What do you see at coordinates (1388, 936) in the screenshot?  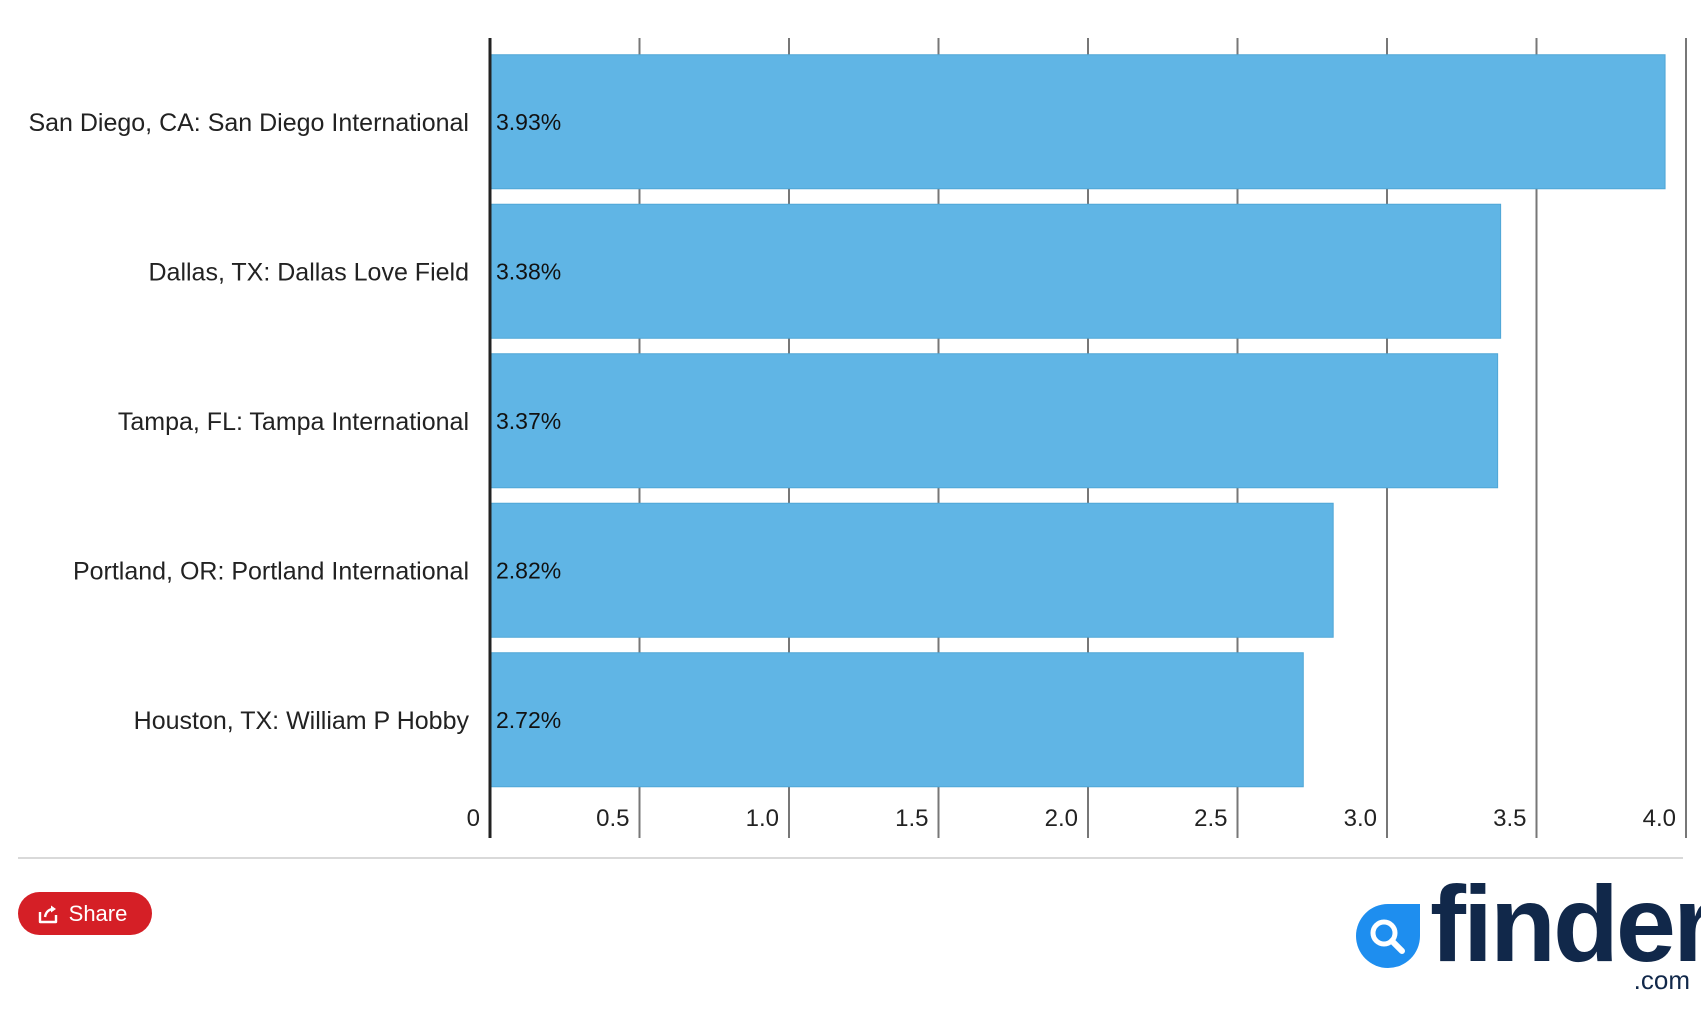 I see `magnifier-icon` at bounding box center [1388, 936].